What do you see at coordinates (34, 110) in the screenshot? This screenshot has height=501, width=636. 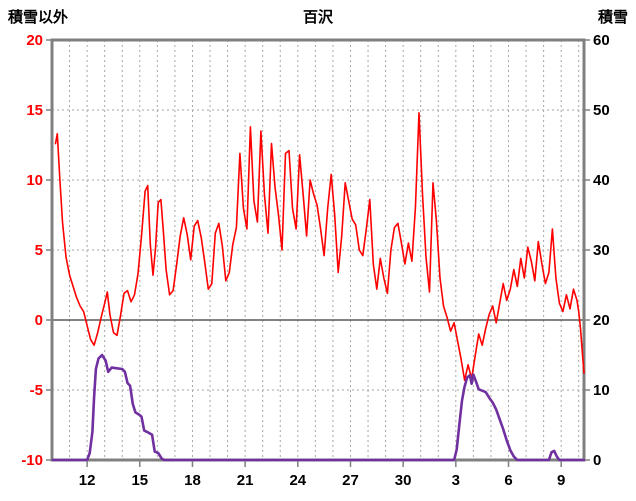 I see `left-tick-label: 15` at bounding box center [34, 110].